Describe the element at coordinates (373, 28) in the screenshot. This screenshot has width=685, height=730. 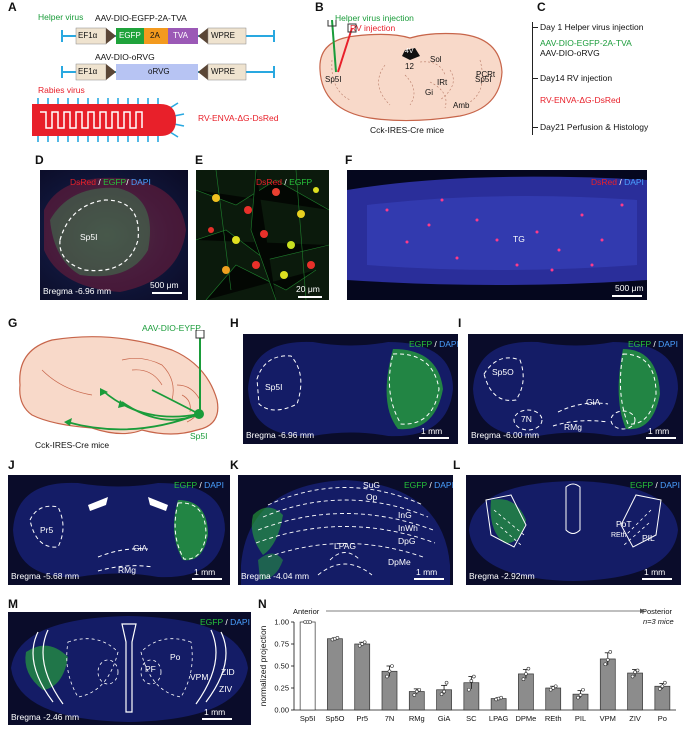
I see `rv-injection-label: RV injection` at that location.